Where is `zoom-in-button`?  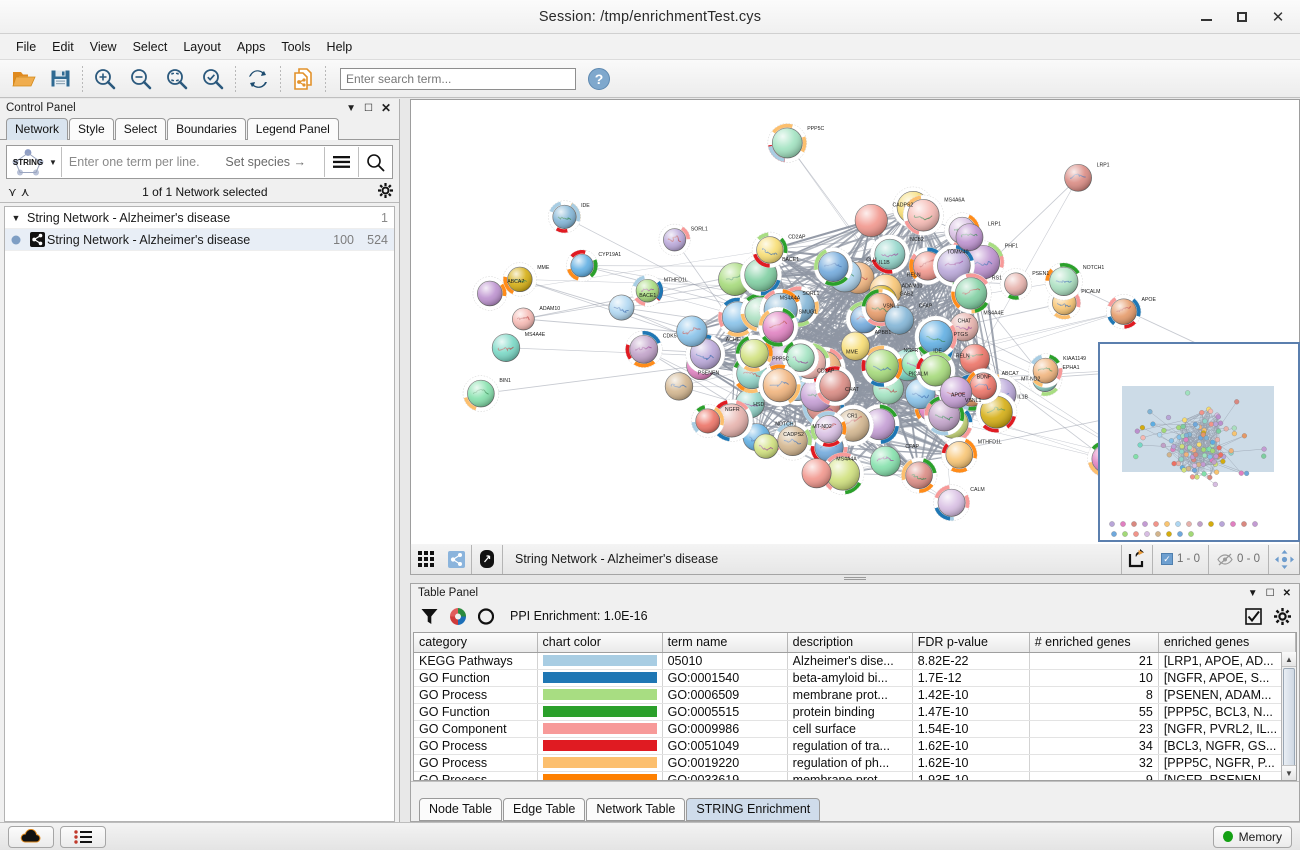
zoom-in-button is located at coordinates (105, 79).